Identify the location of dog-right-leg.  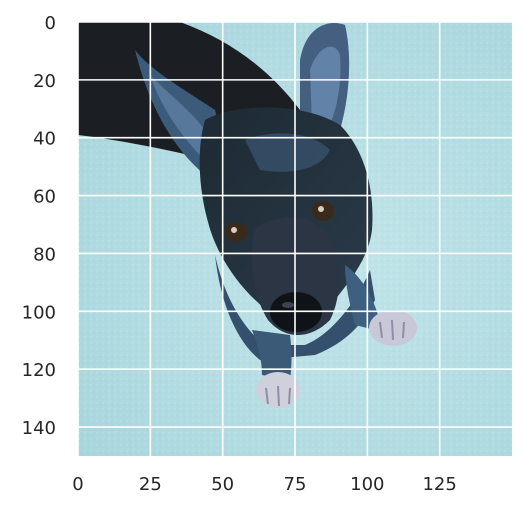
(361, 297).